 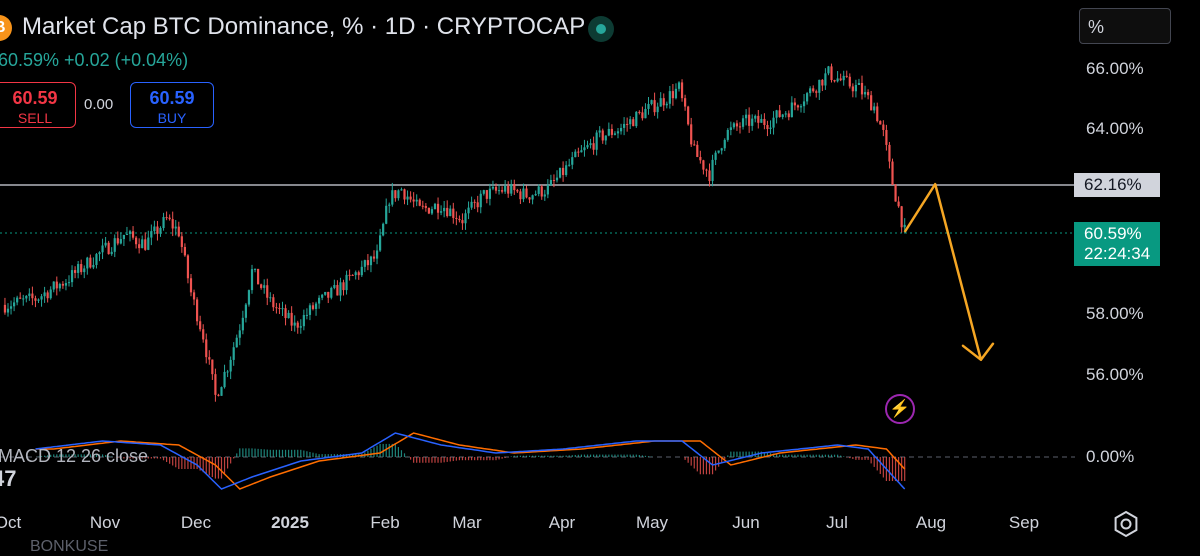 What do you see at coordinates (900, 409) in the screenshot?
I see `lightning-icon: ⚡` at bounding box center [900, 409].